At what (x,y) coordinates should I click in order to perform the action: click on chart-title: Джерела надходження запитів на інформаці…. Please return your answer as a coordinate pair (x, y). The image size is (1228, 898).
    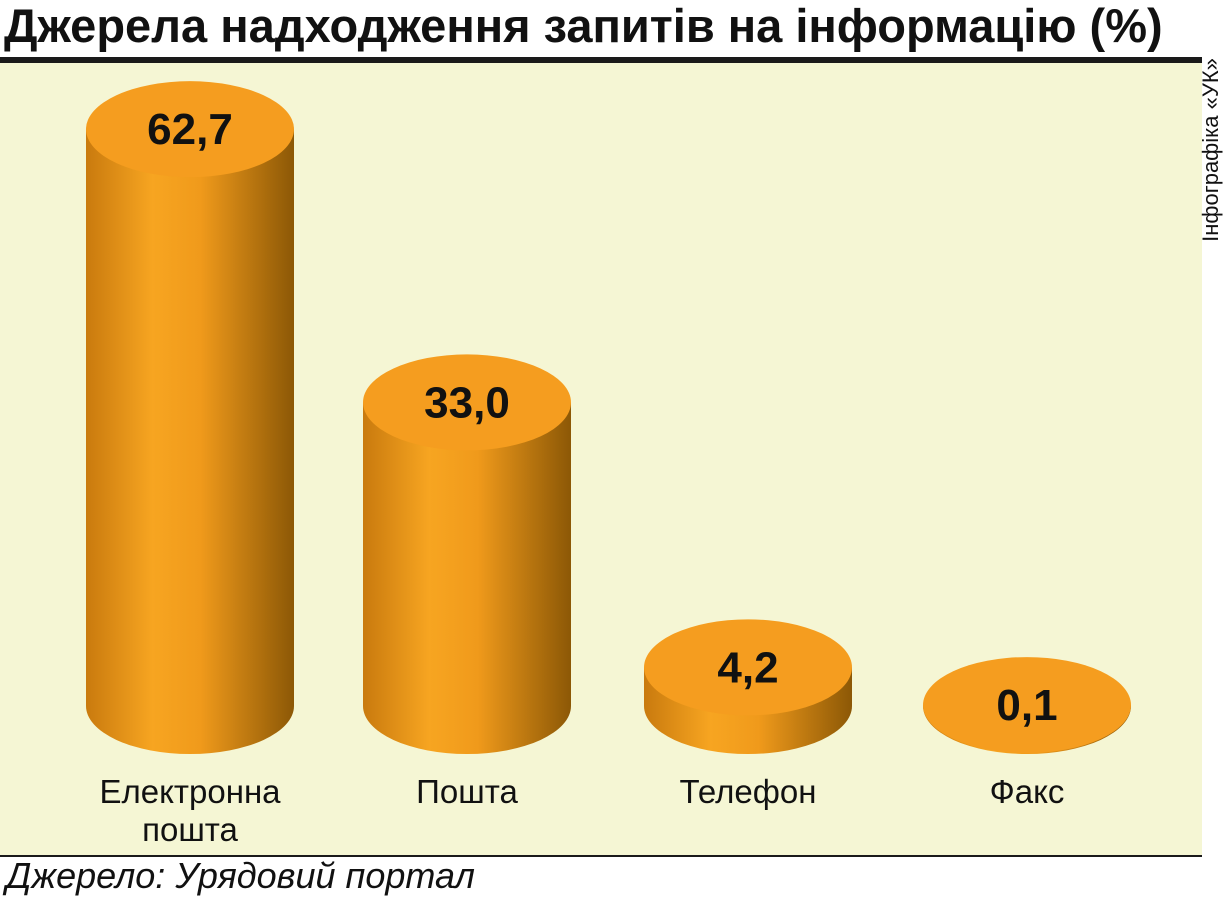
    Looking at the image, I should click on (583, 26).